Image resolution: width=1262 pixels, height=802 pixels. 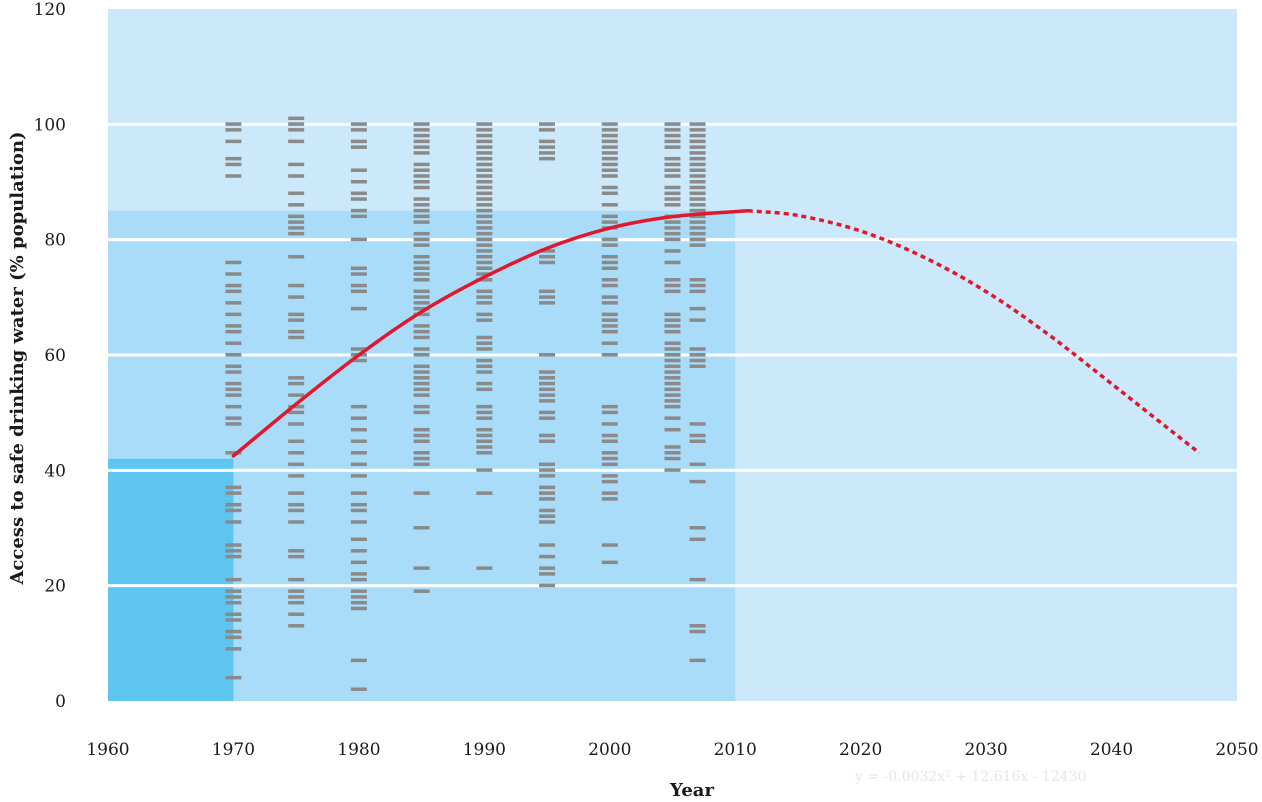 What do you see at coordinates (60, 702) in the screenshot?
I see `y-tick-label: 0` at bounding box center [60, 702].